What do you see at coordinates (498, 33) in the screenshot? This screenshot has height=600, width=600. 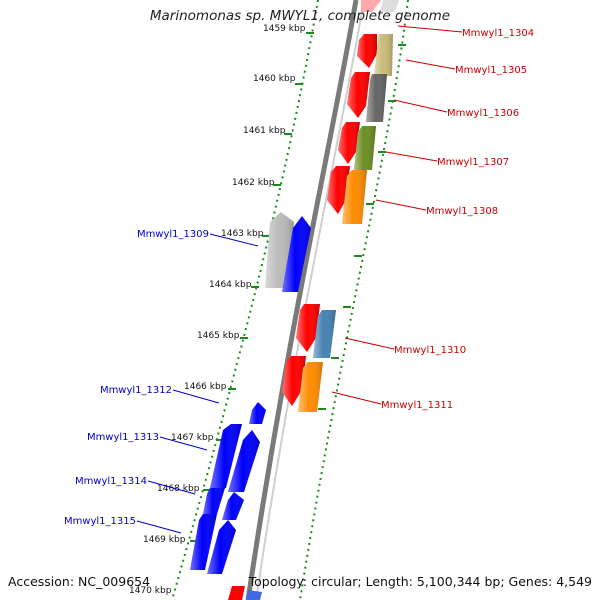 I see `gene-label-1304: Mmwyl1_1304` at bounding box center [498, 33].